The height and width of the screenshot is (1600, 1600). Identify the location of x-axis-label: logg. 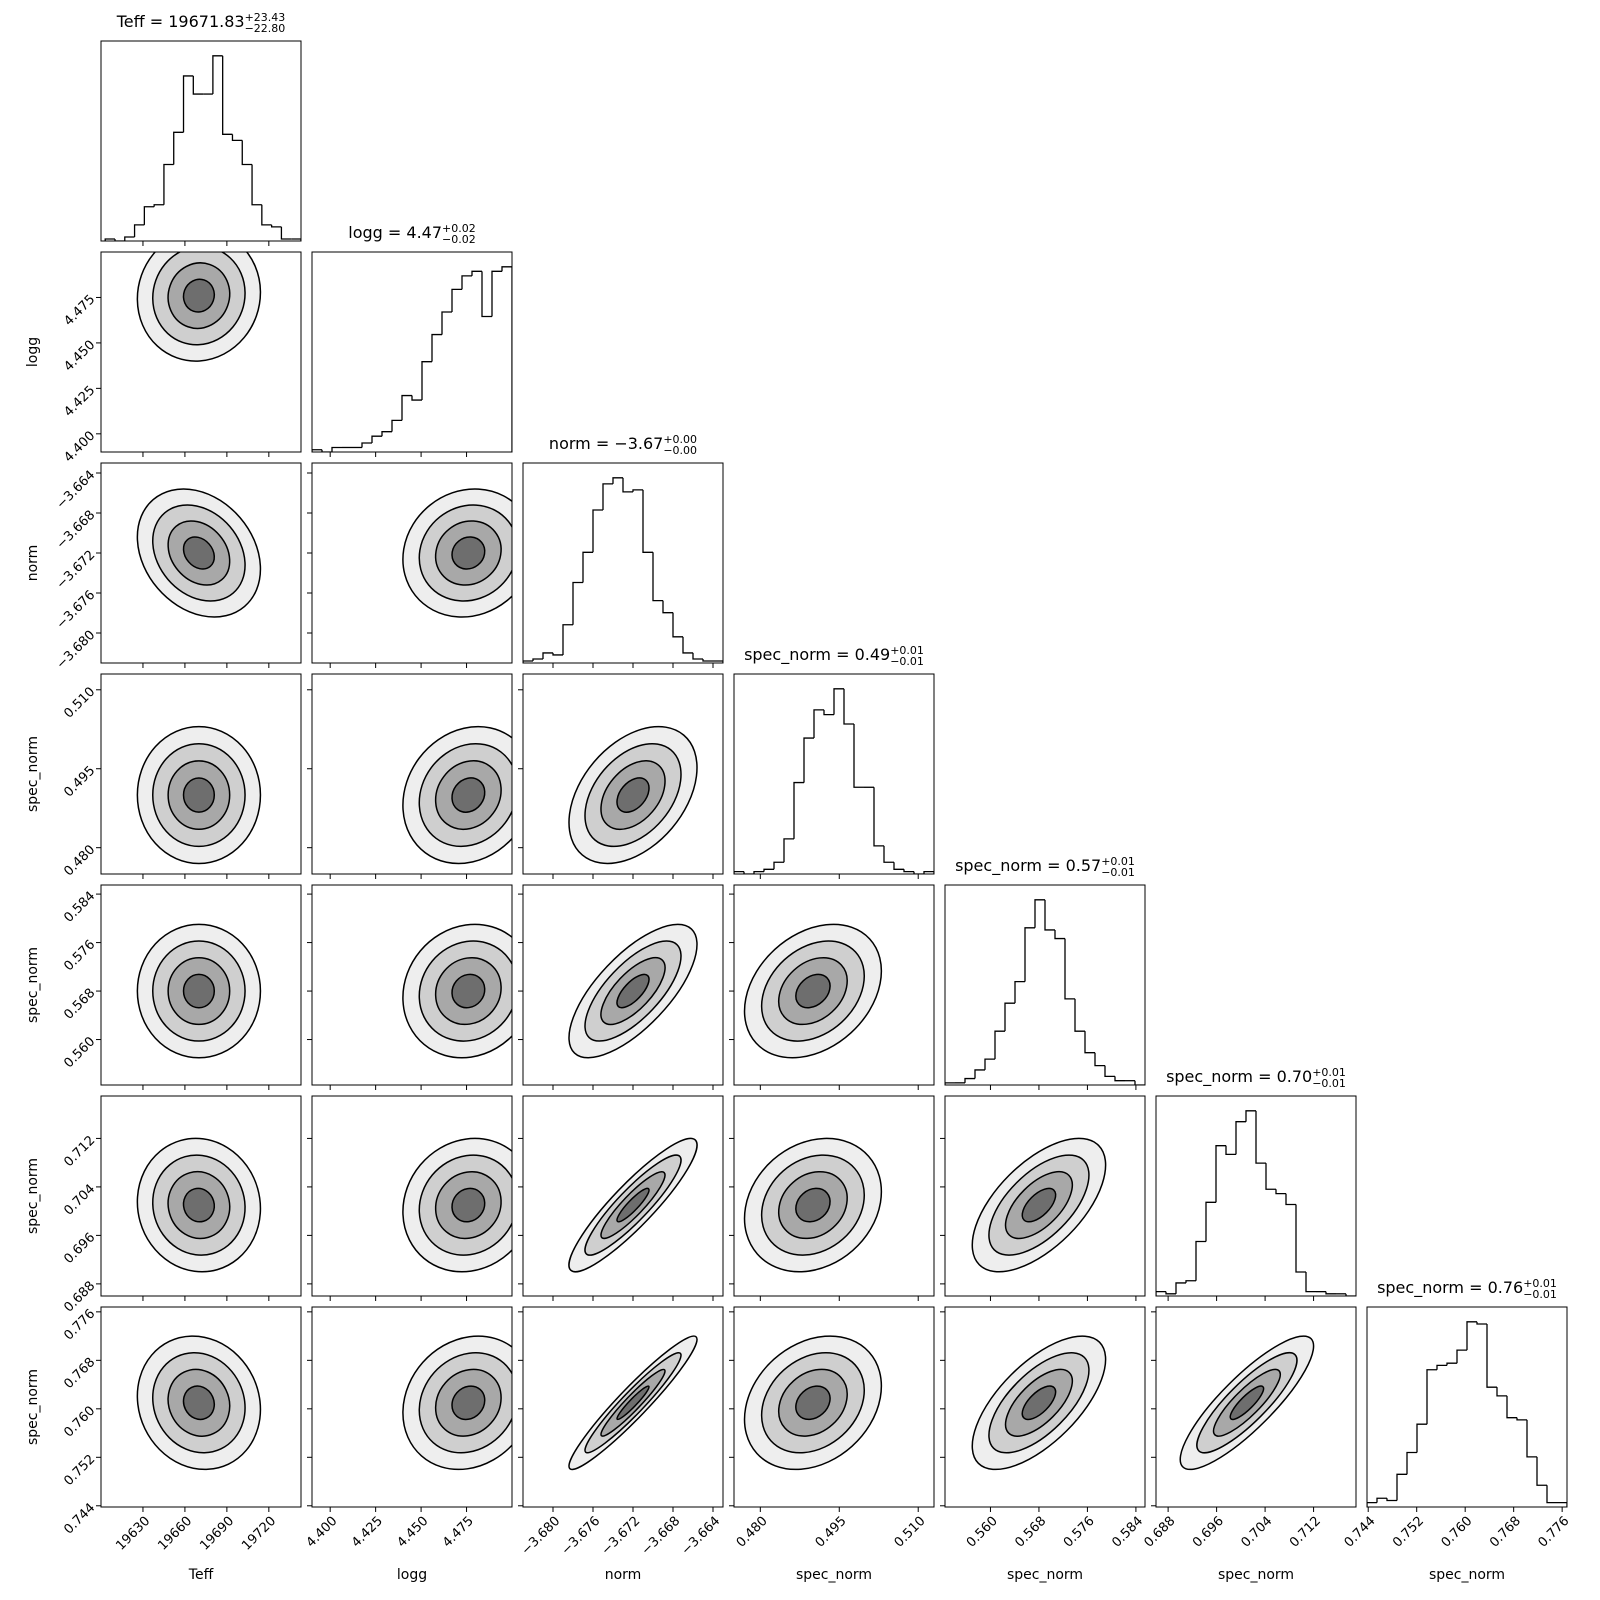
(412, 1575).